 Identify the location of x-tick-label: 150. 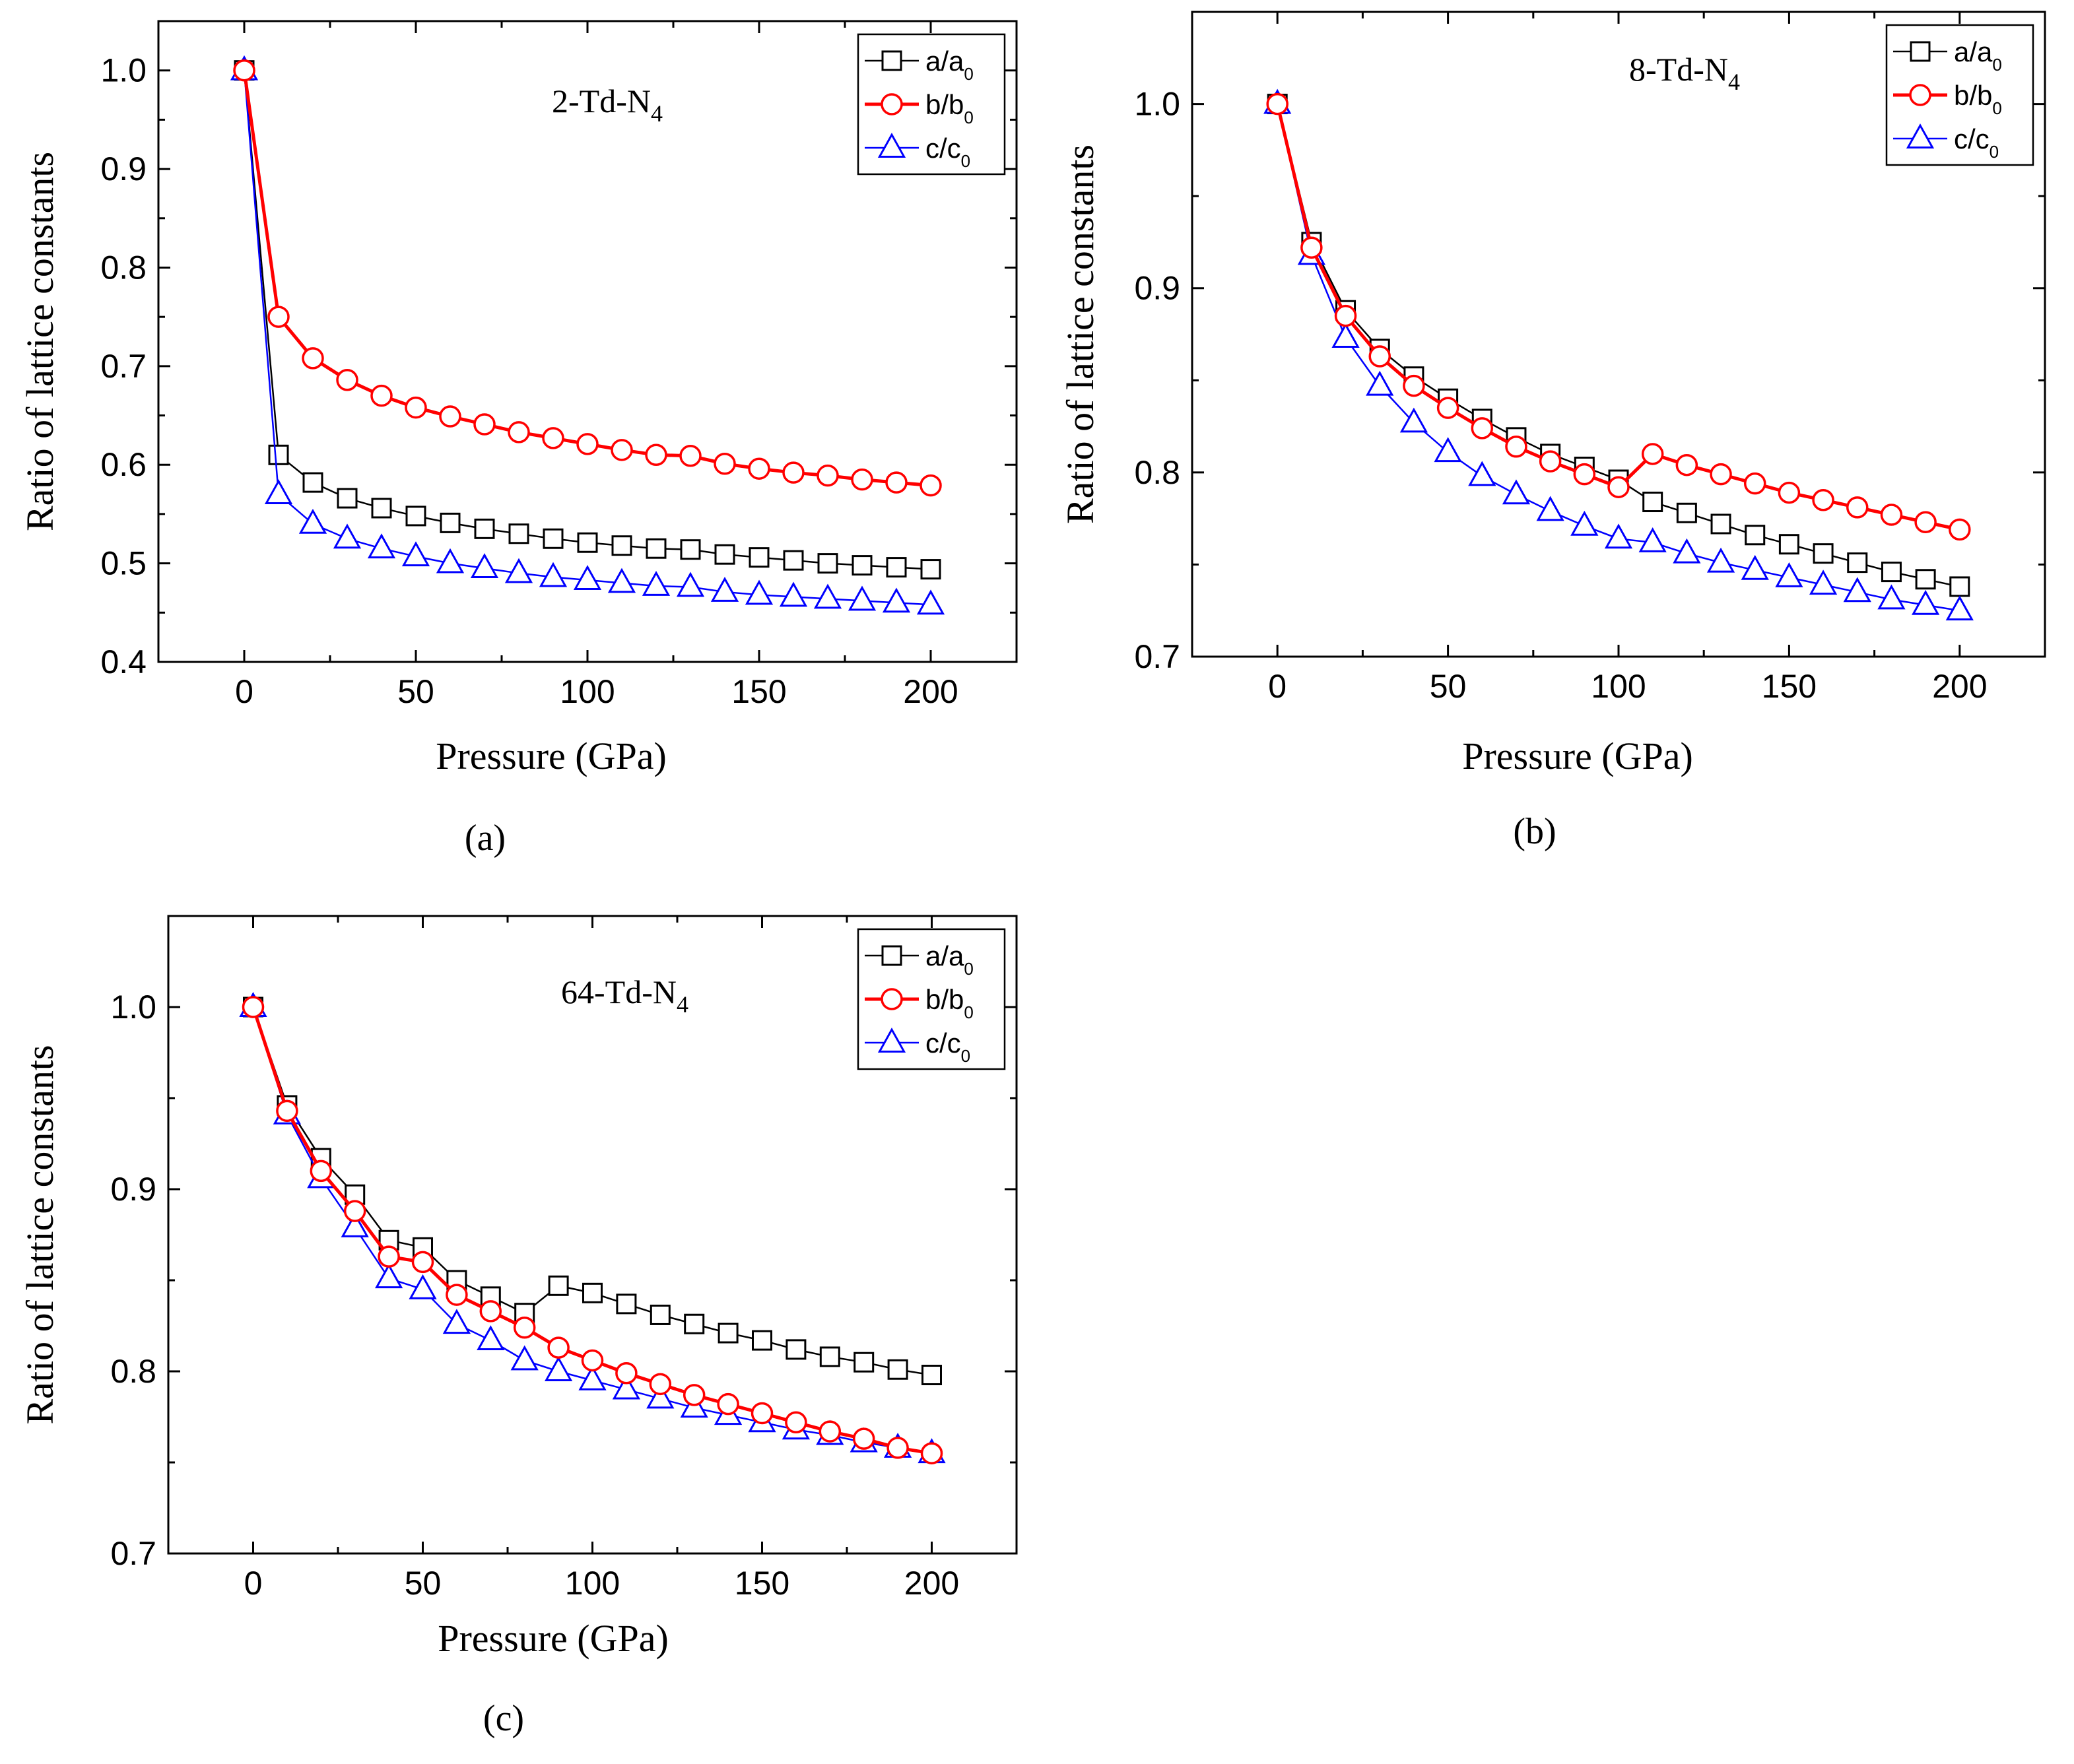
(1789, 686).